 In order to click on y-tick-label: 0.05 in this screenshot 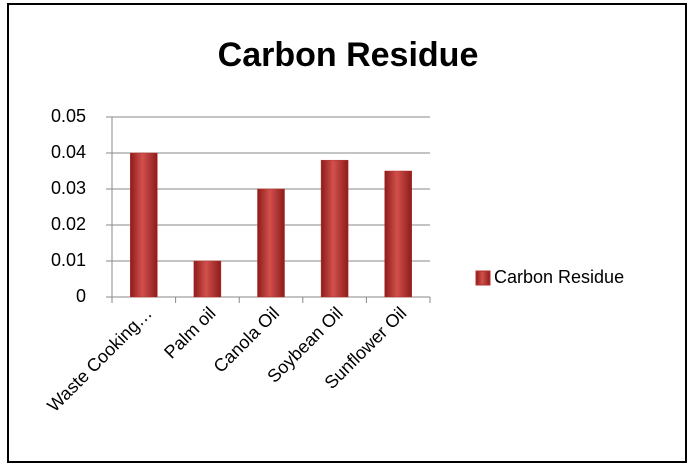, I will do `click(68, 116)`.